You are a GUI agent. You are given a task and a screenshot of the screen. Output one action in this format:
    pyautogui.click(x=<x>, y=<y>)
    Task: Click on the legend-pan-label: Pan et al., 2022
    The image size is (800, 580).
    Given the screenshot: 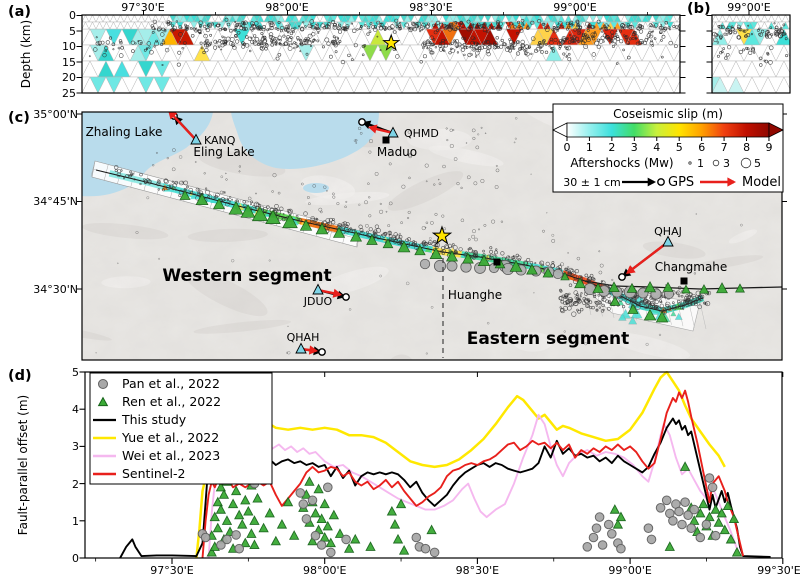 What is the action you would take?
    pyautogui.click(x=171, y=383)
    